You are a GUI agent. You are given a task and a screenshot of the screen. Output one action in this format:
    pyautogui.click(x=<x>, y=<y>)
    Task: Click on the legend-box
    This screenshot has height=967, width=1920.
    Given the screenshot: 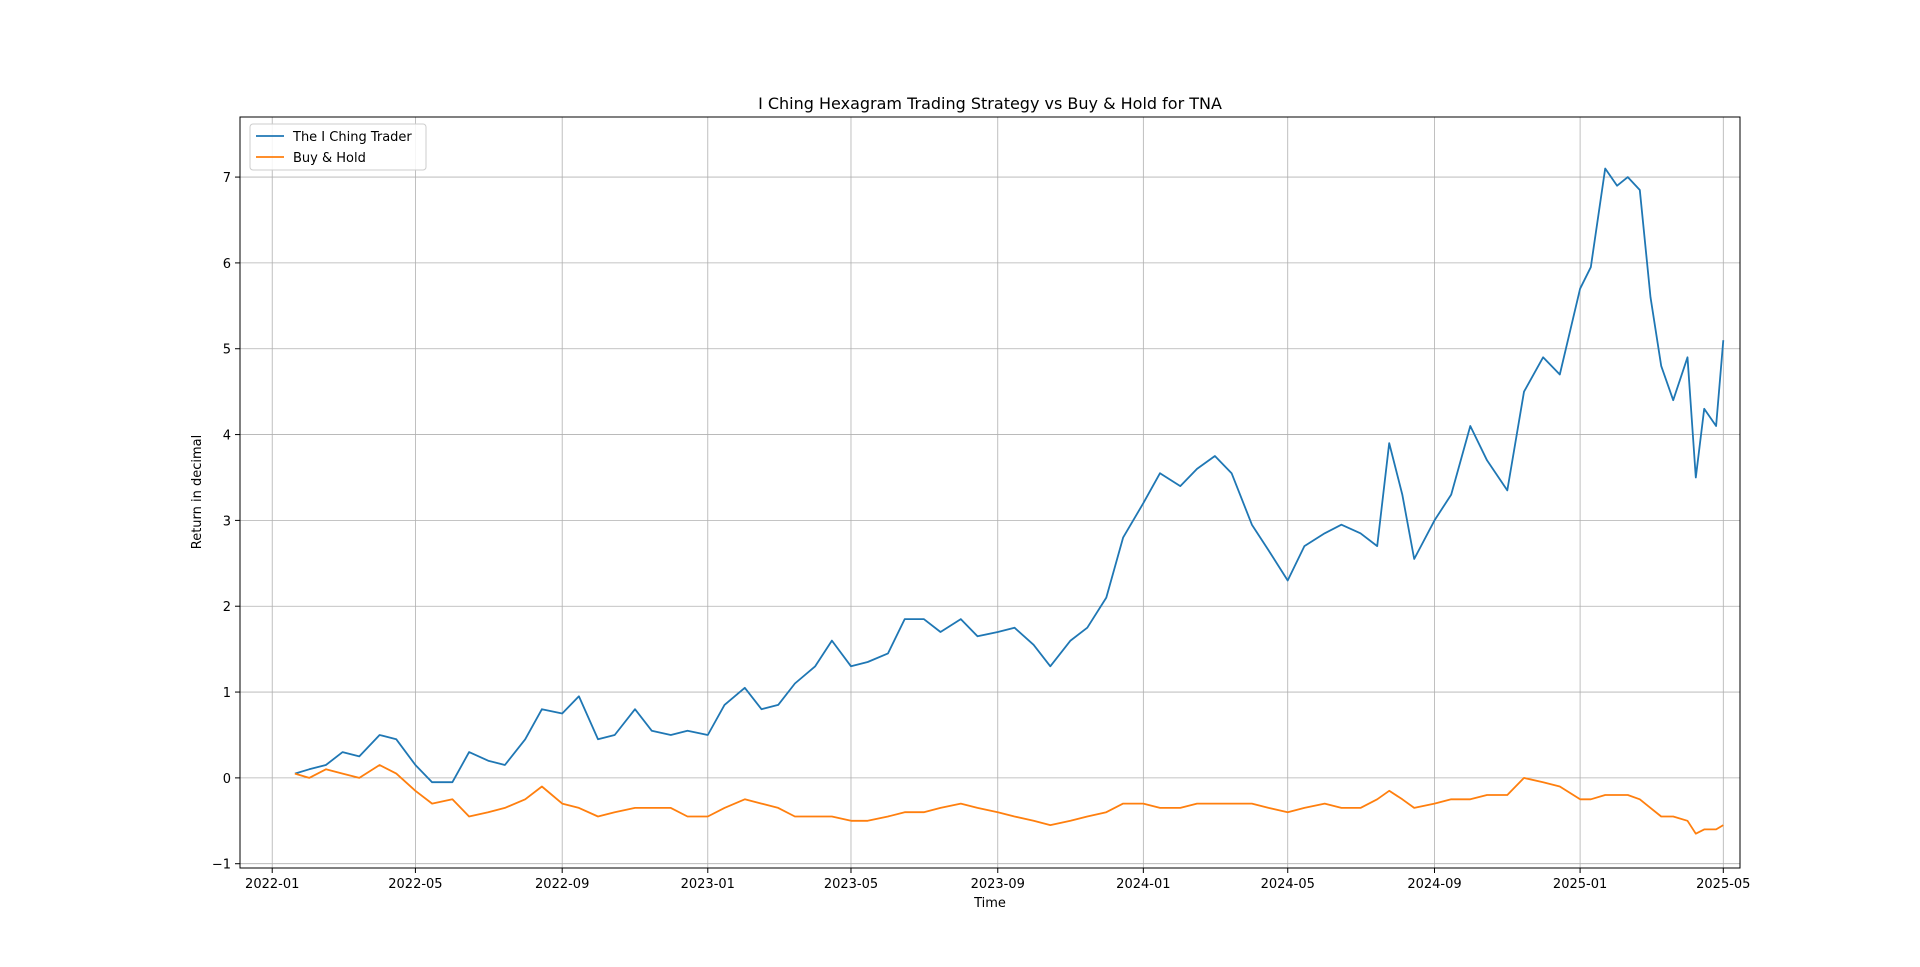 What is the action you would take?
    pyautogui.click(x=338, y=147)
    